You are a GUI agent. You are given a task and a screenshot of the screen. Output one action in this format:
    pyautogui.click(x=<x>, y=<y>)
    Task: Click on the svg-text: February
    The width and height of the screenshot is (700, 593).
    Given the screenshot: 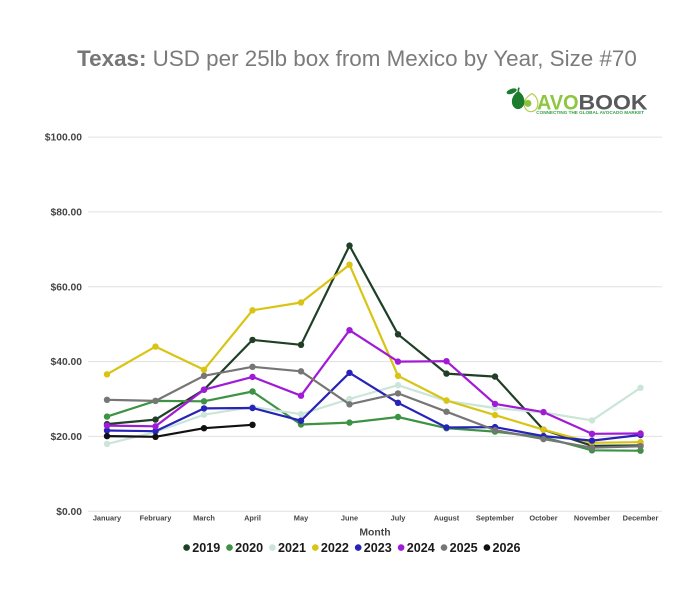 What is the action you would take?
    pyautogui.click(x=156, y=518)
    